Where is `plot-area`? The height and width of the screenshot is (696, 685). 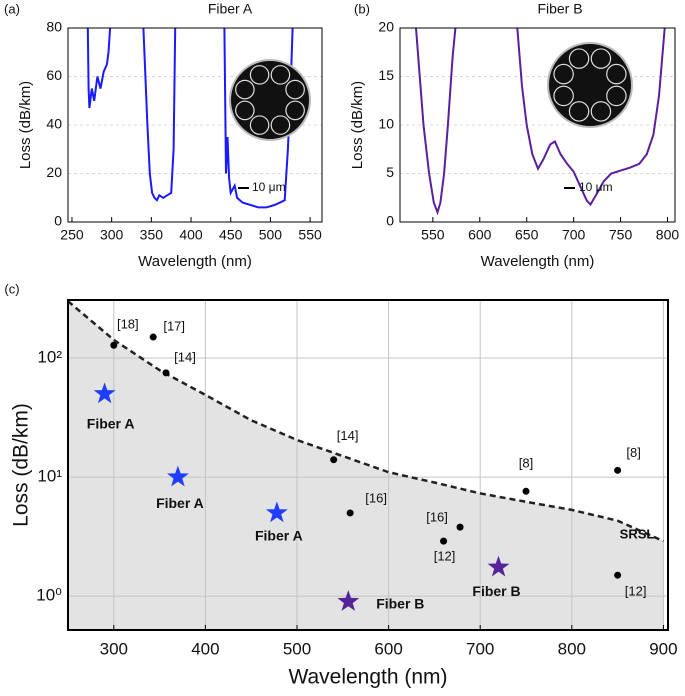
plot-area is located at coordinates (537, 125).